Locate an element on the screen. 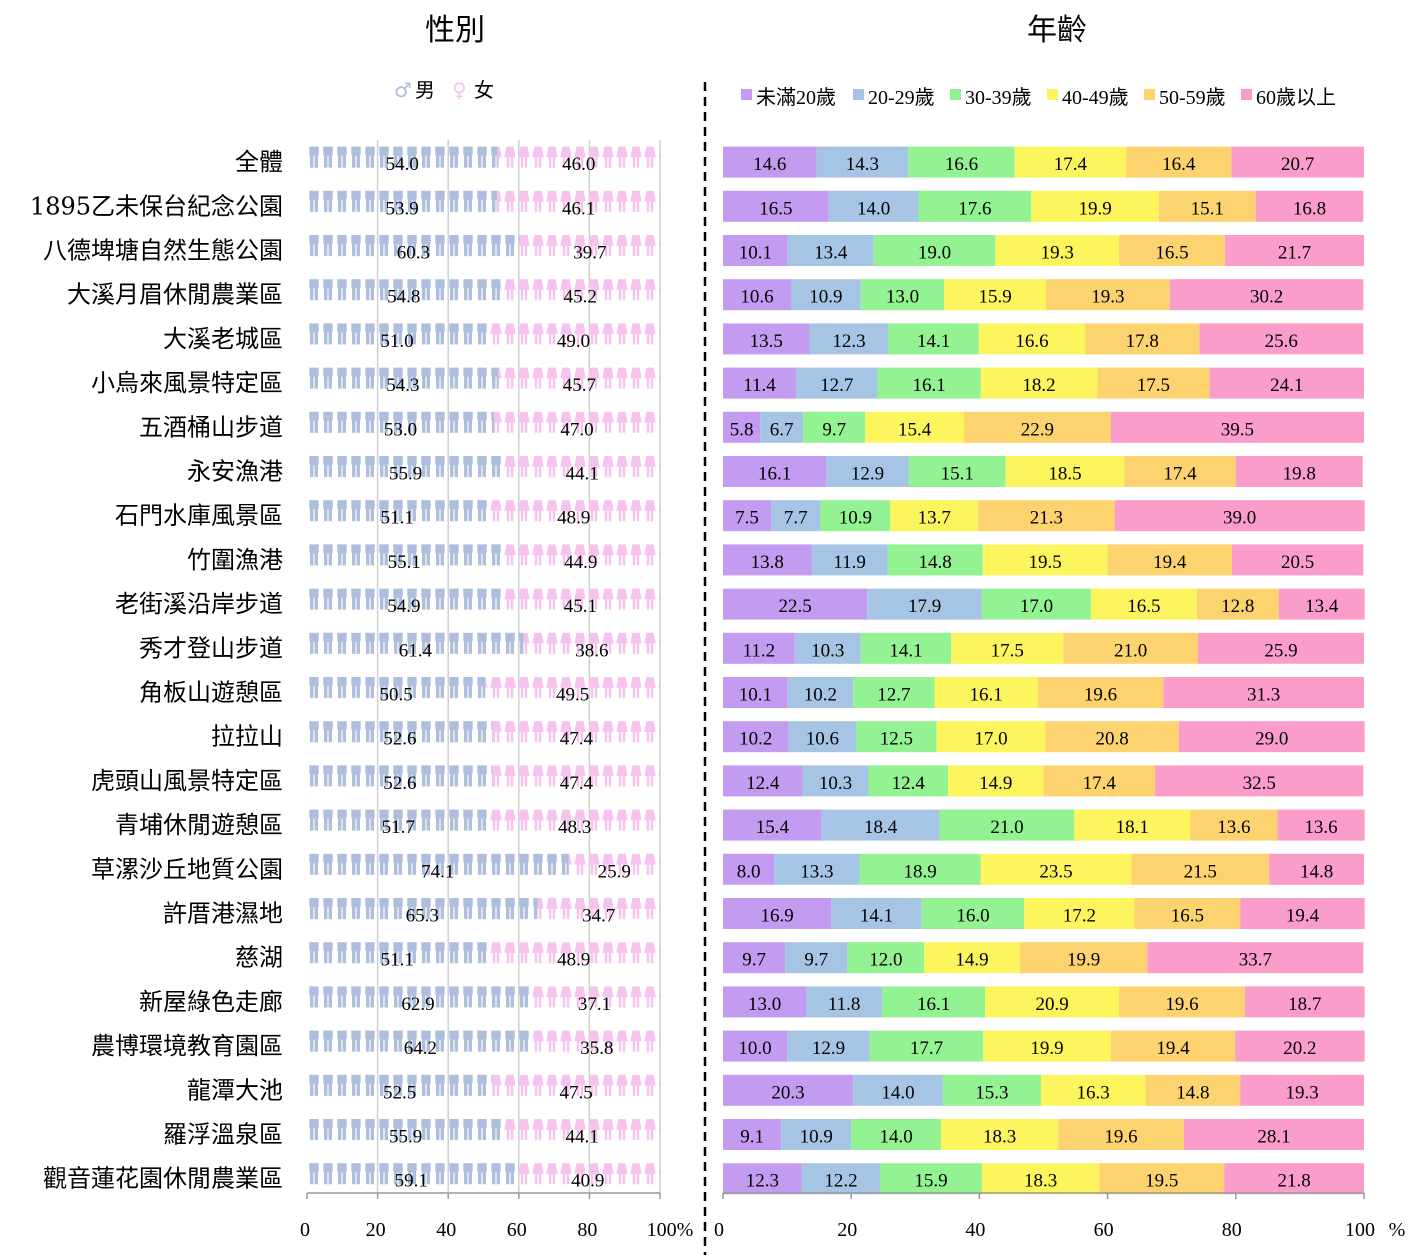  age-value-label: 11.9 is located at coordinates (849, 562).